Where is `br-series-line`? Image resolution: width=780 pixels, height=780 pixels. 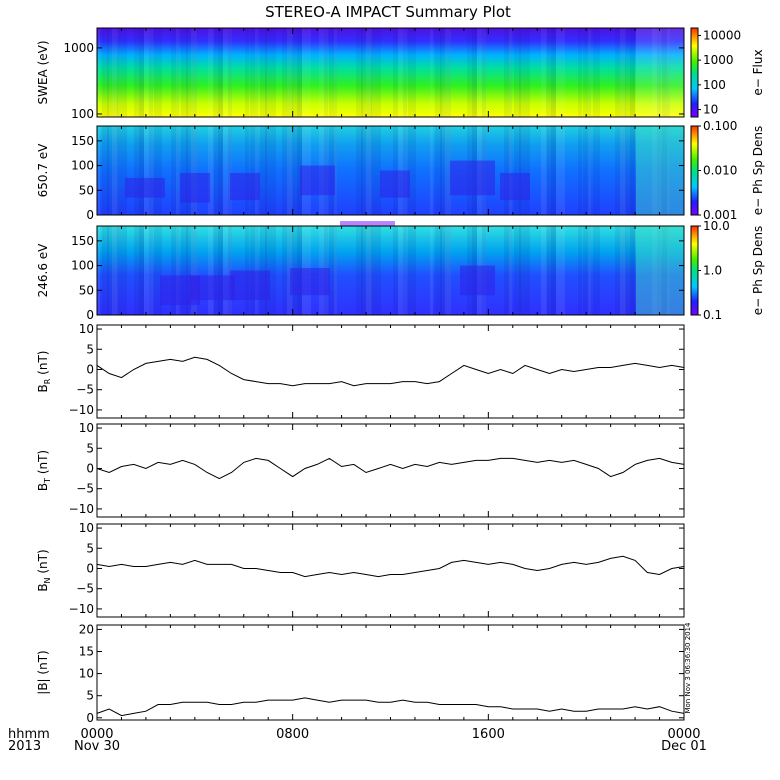 br-series-line is located at coordinates (390, 371).